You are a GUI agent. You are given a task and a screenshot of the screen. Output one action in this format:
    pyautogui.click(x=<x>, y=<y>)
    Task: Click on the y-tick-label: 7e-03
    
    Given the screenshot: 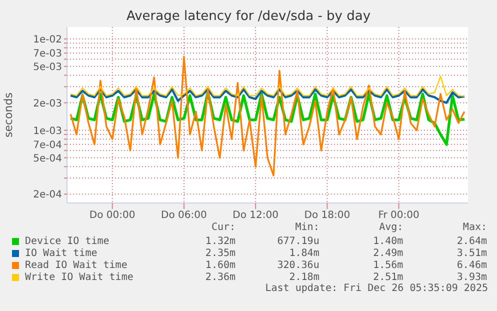 What is the action you would take?
    pyautogui.click(x=47, y=54)
    